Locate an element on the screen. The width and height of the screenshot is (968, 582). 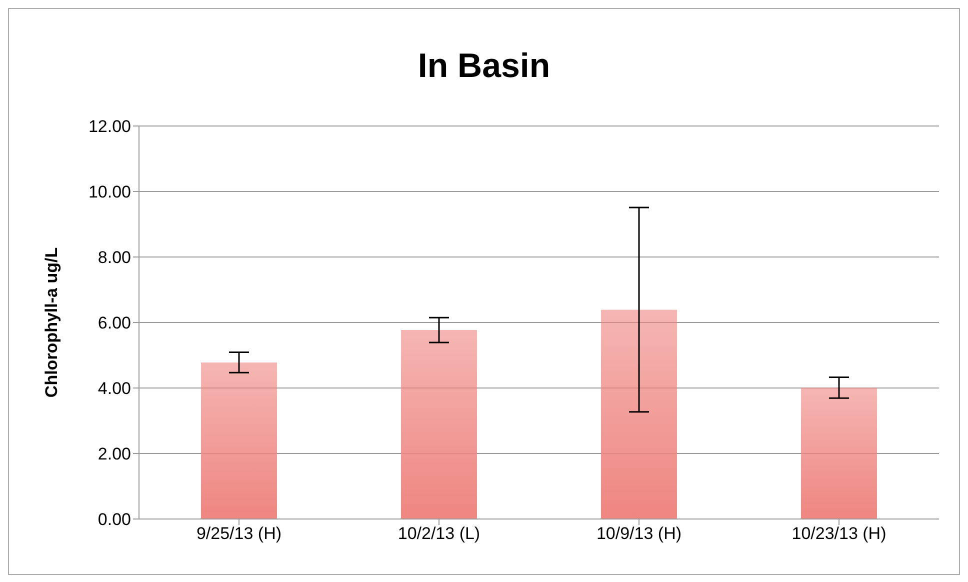
y-tick-label: 0.00 is located at coordinates (114, 520).